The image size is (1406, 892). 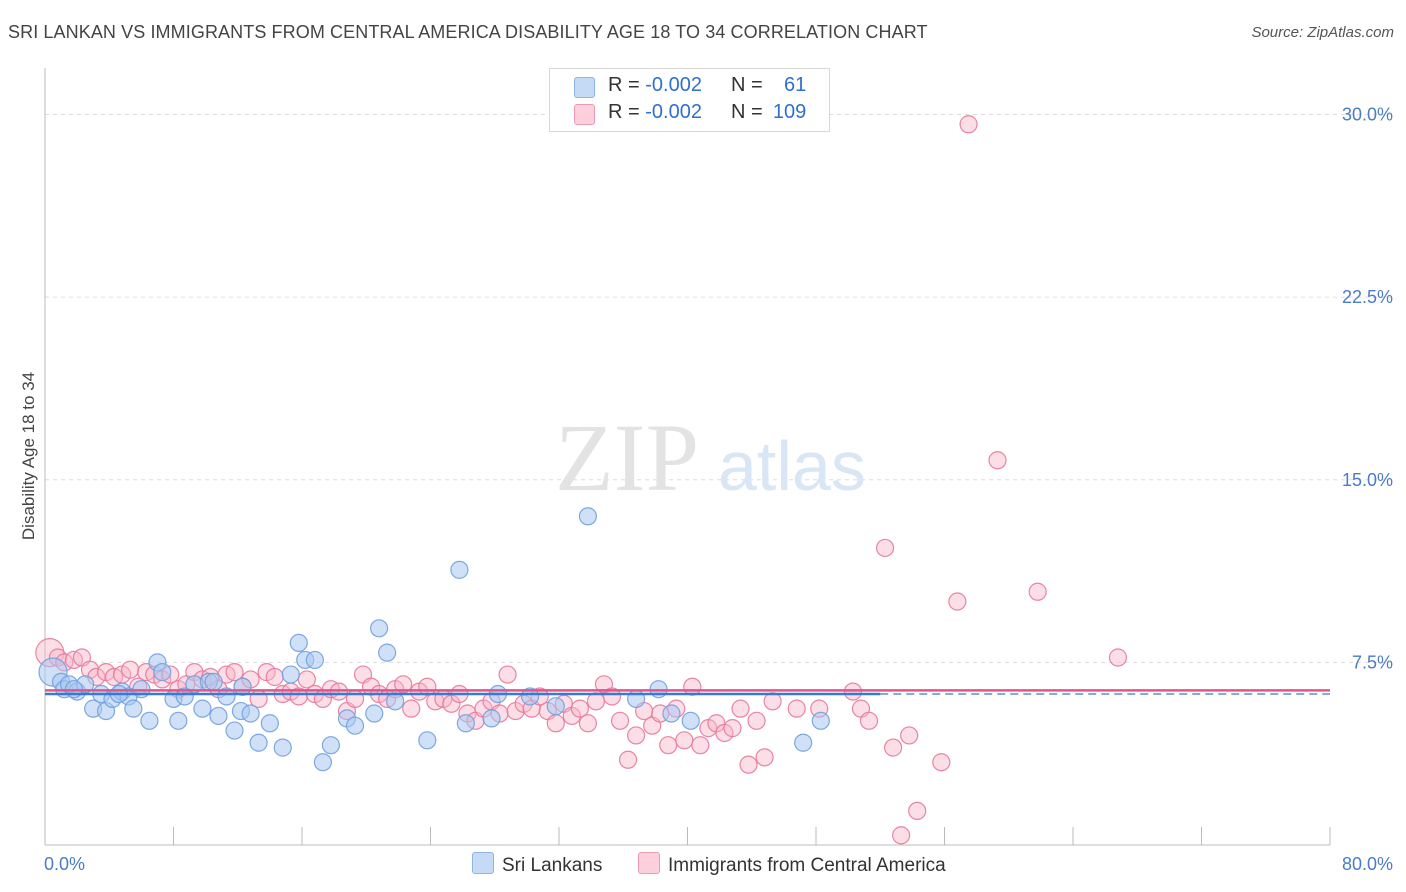 What do you see at coordinates (1367, 864) in the screenshot?
I see `x-tick-label: 80.0%` at bounding box center [1367, 864].